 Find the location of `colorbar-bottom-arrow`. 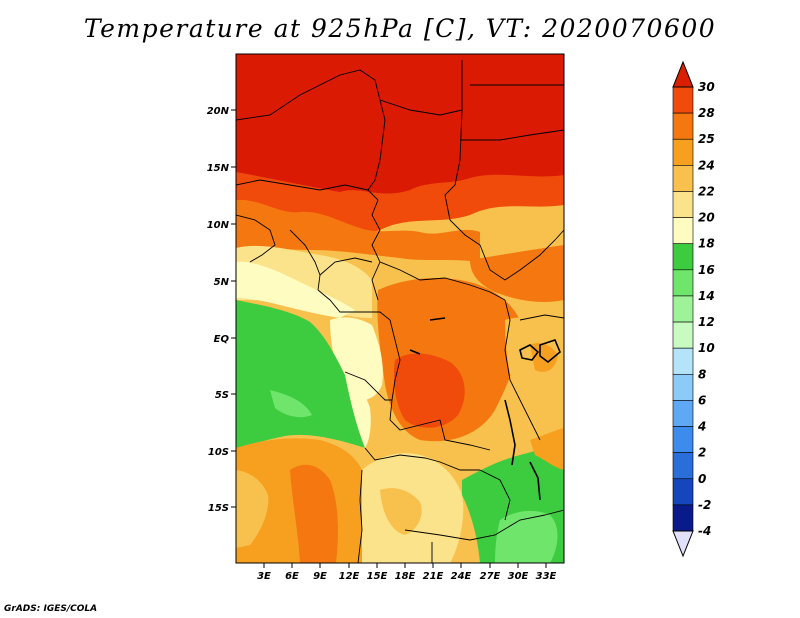

colorbar-bottom-arrow is located at coordinates (683, 544).